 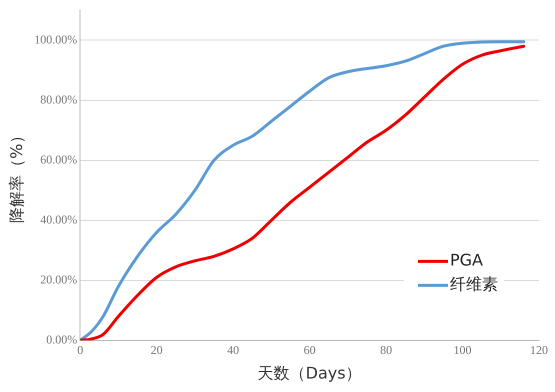 What do you see at coordinates (474, 284) in the screenshot?
I see `legend-label: 纤维素` at bounding box center [474, 284].